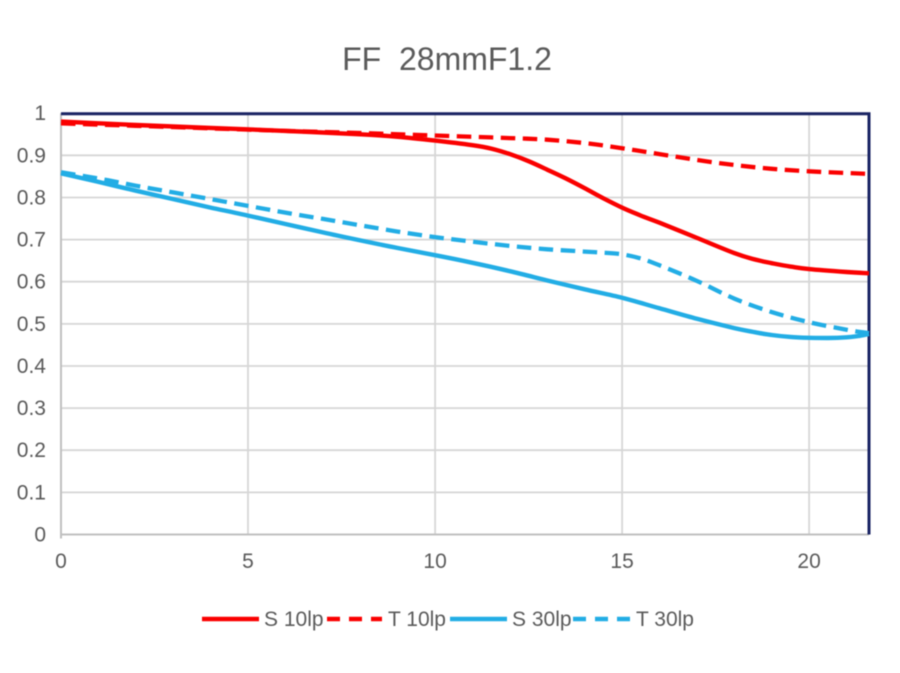  Describe the element at coordinates (417, 619) in the screenshot. I see `svg-text: T 10lp` at that location.